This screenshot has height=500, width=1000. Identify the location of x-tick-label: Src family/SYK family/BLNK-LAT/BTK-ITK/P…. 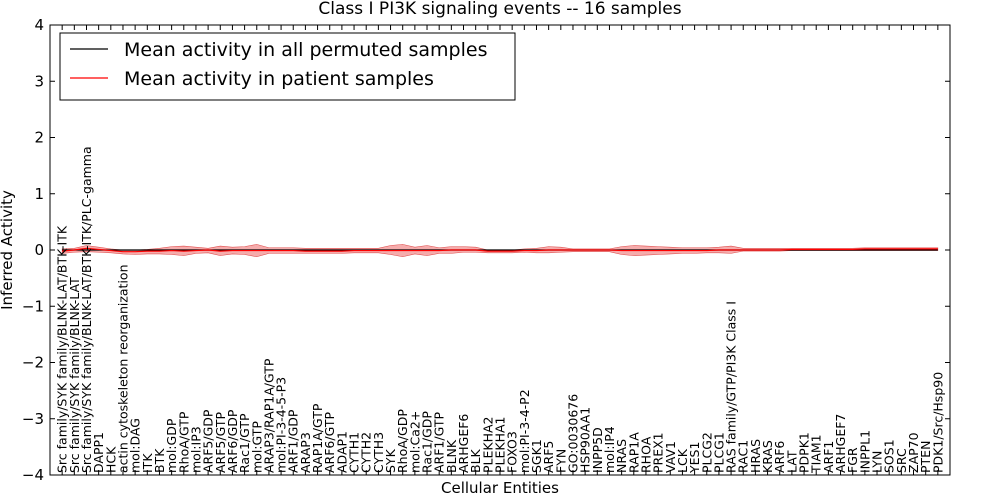
(86, 309).